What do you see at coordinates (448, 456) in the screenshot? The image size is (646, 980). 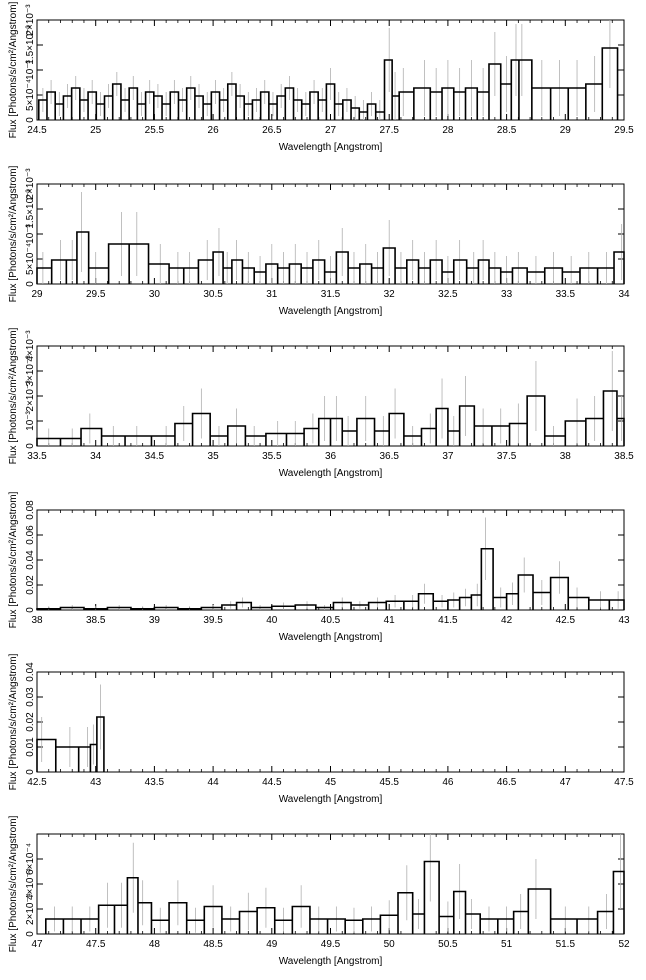 I see `x-tick-label: 37` at bounding box center [448, 456].